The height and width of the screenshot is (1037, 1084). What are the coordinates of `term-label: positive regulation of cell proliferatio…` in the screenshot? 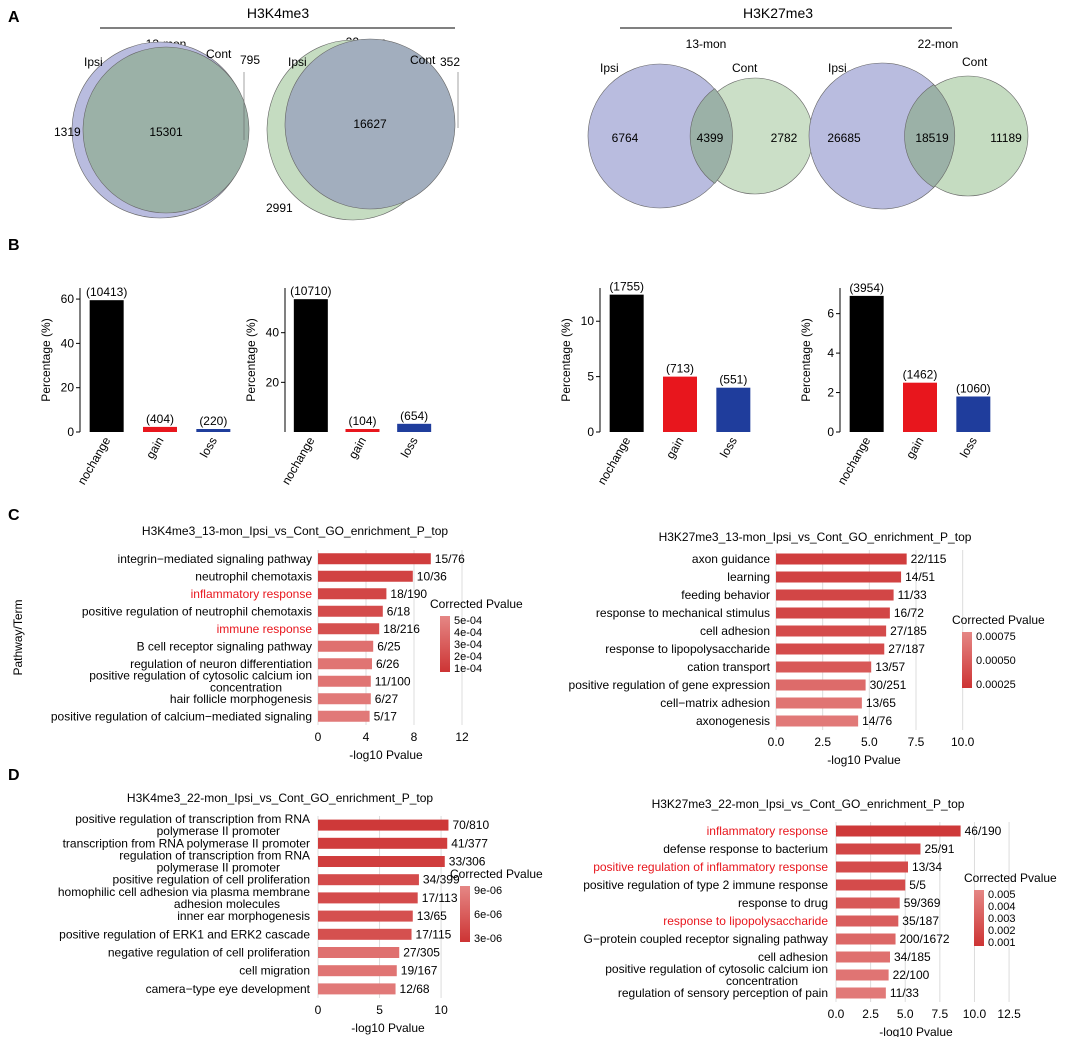 It's located at (211, 880).